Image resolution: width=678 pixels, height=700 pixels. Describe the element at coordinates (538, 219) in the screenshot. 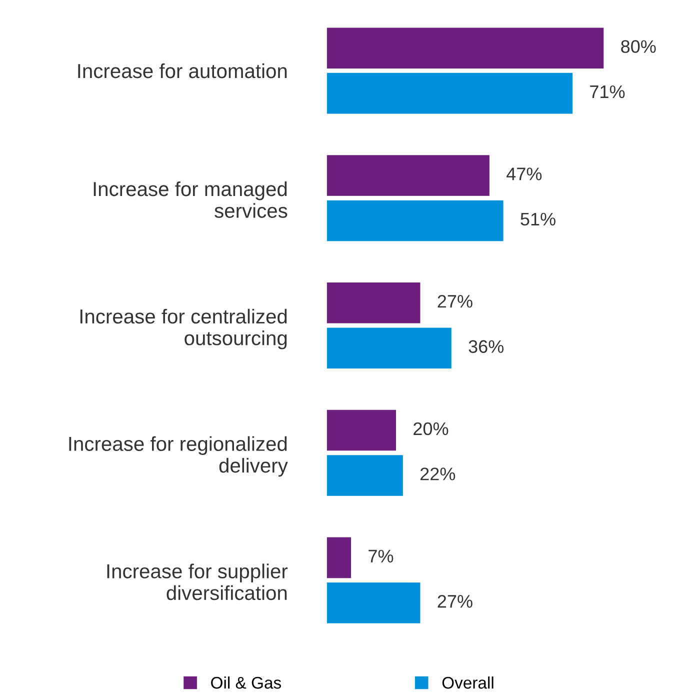

I see `data-label: 51%` at that location.